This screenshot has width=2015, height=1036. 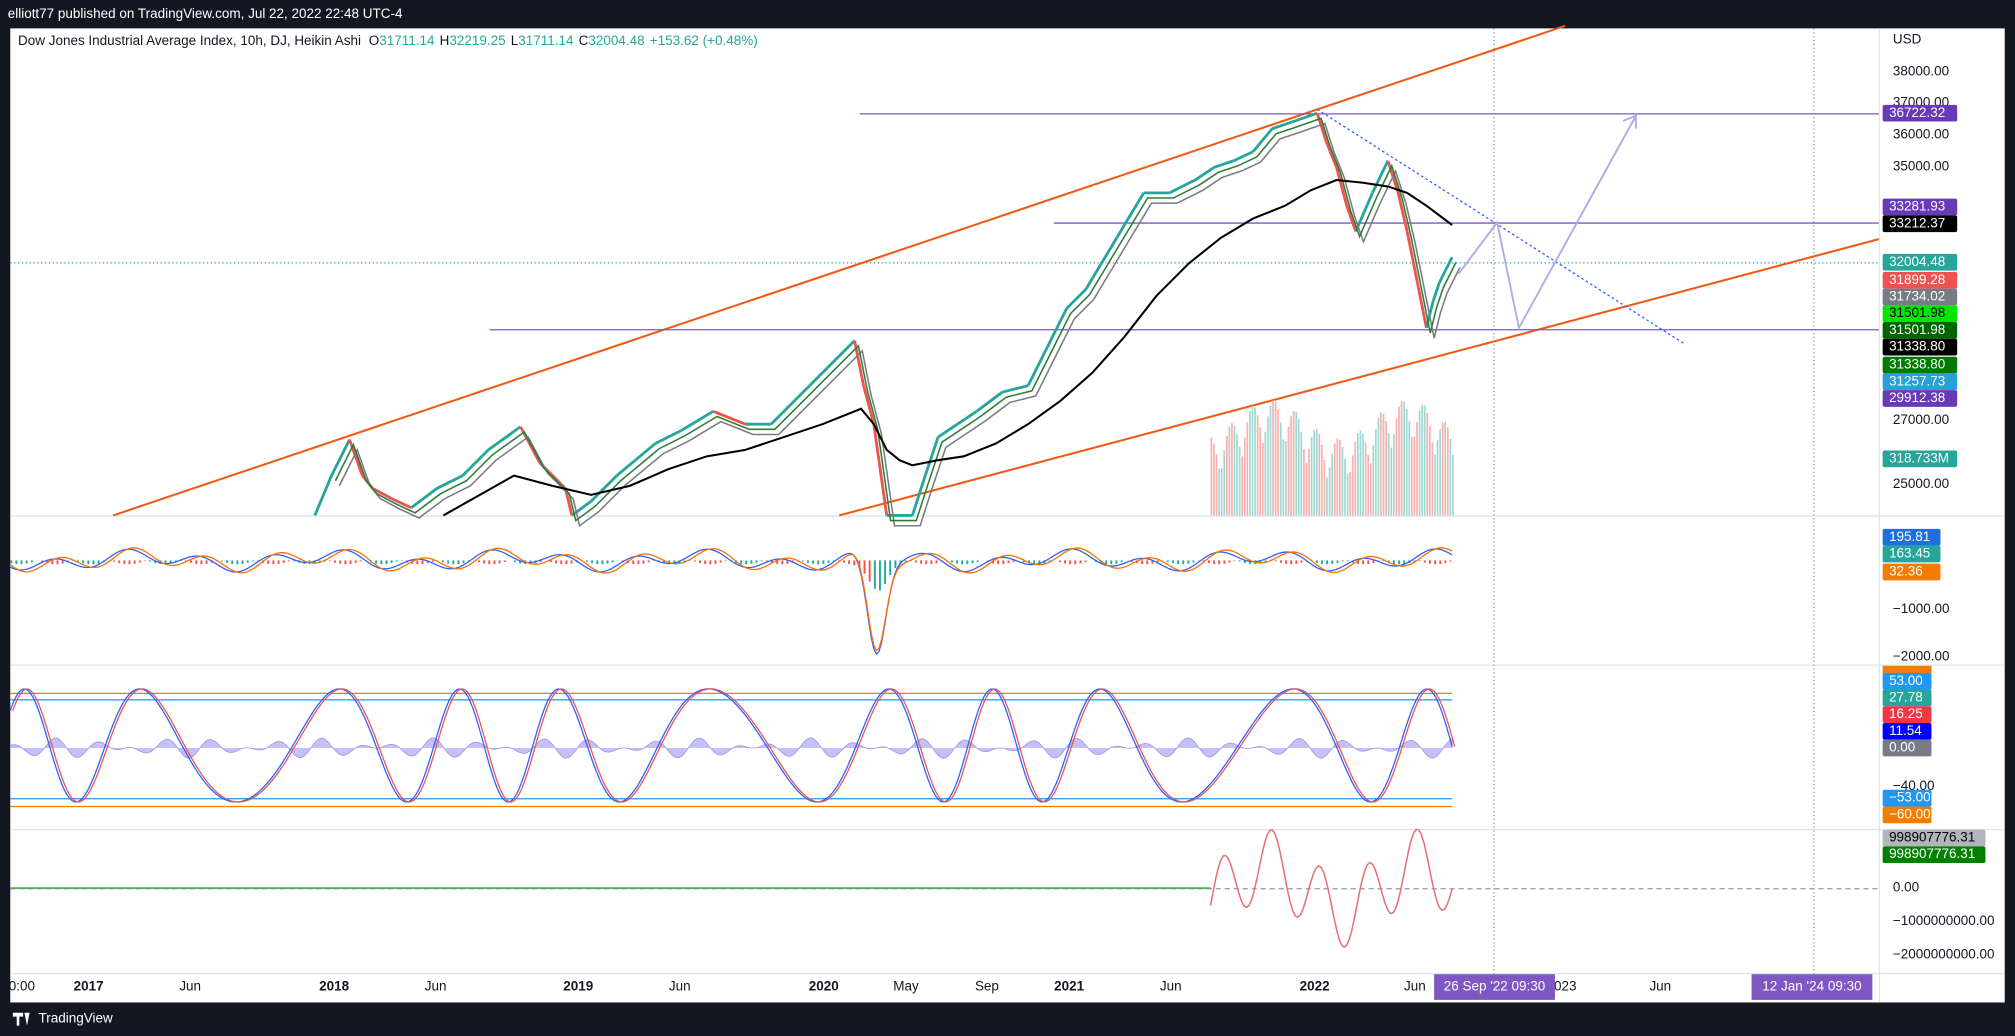 What do you see at coordinates (1917, 279) in the screenshot?
I see `price-label-text: 31899.28` at bounding box center [1917, 279].